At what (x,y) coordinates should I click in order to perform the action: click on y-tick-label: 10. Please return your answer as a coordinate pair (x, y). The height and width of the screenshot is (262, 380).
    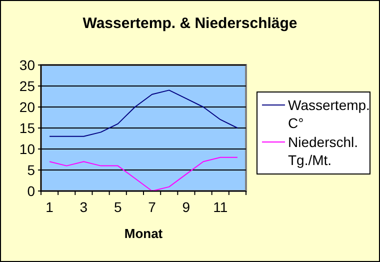
    Looking at the image, I should click on (27, 149).